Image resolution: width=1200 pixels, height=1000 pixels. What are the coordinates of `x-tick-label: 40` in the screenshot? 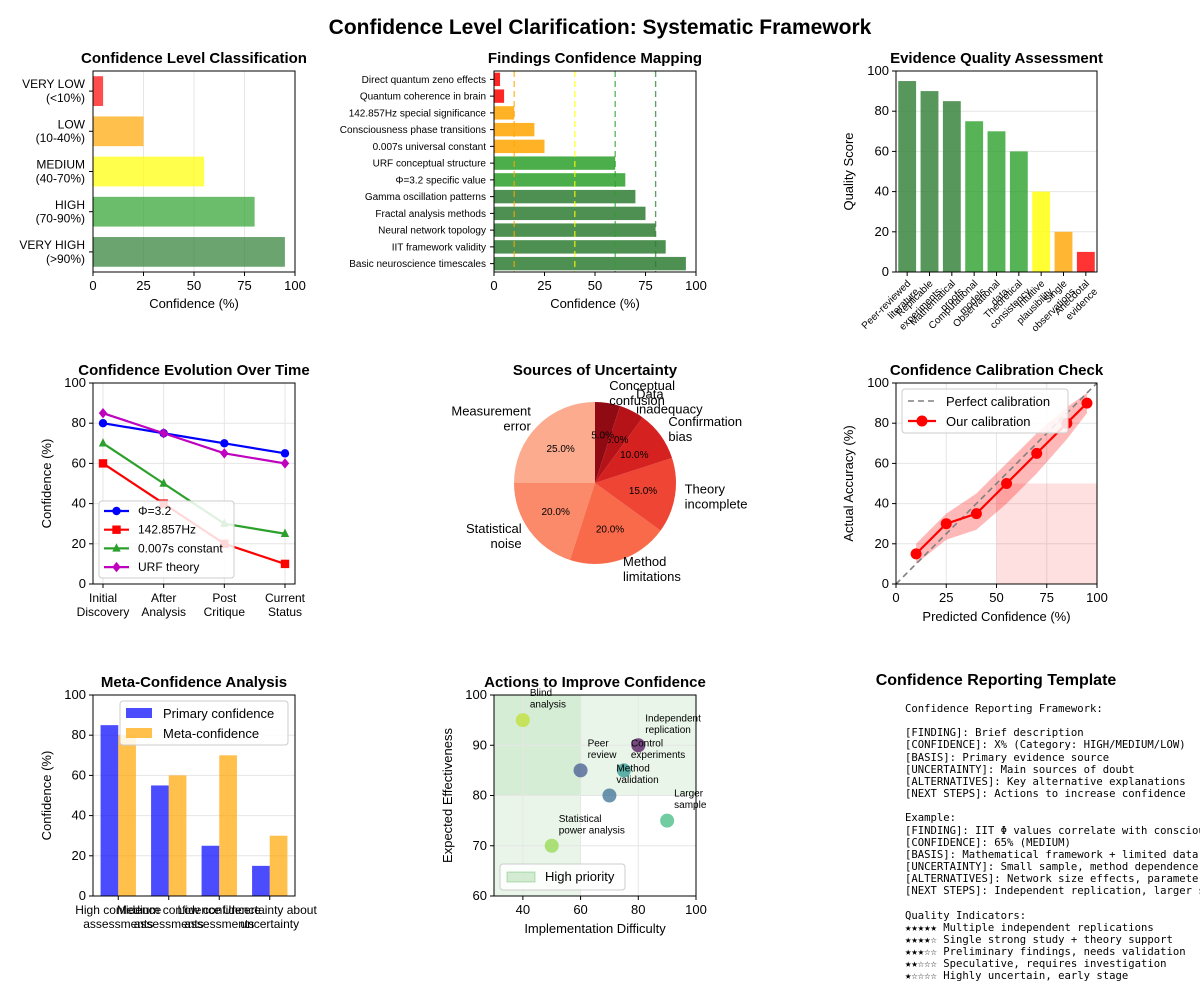 It's located at (523, 909).